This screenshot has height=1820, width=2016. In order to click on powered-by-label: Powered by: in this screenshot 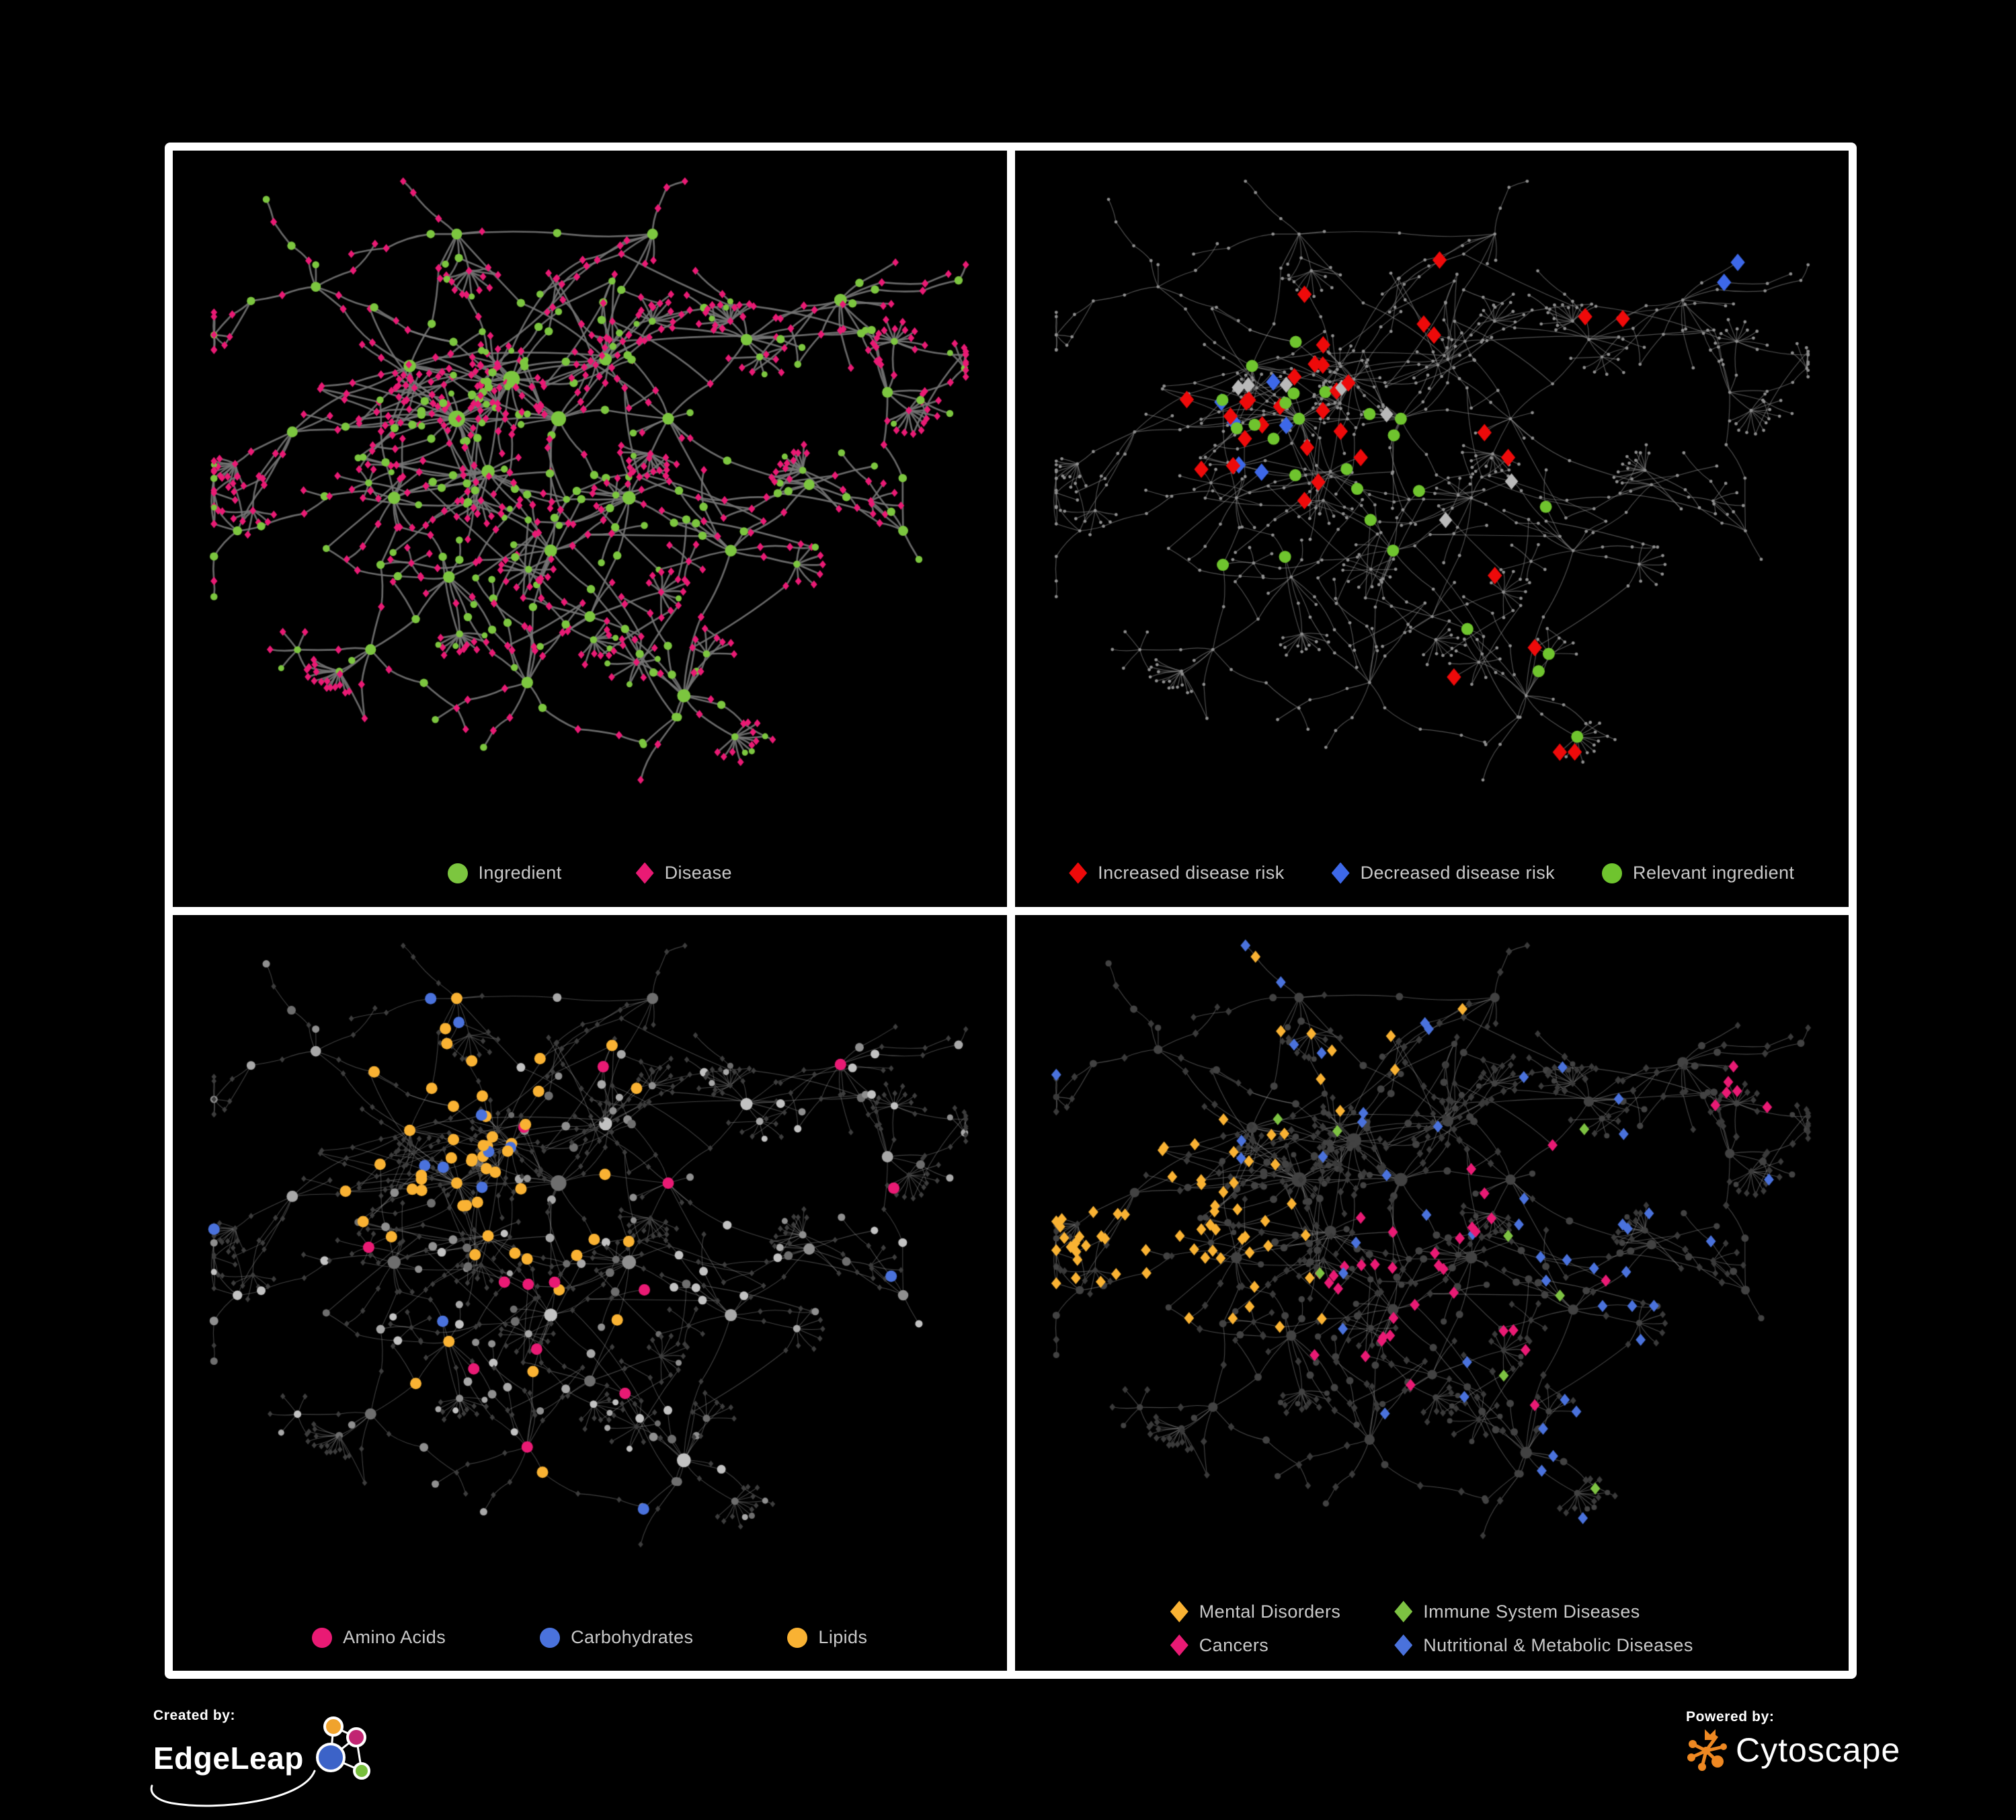, I will do `click(1730, 1717)`.